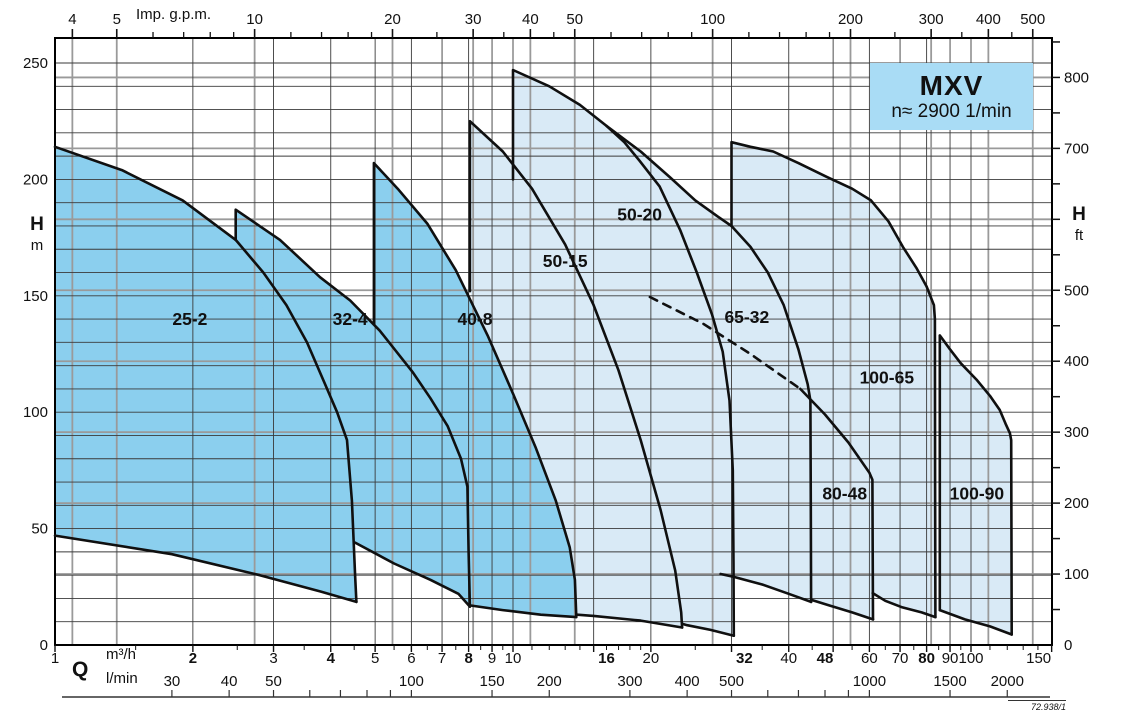 Image resolution: width=1124 pixels, height=723 pixels. Describe the element at coordinates (731, 681) in the screenshot. I see `q-lmin-tick-label: 500` at that location.